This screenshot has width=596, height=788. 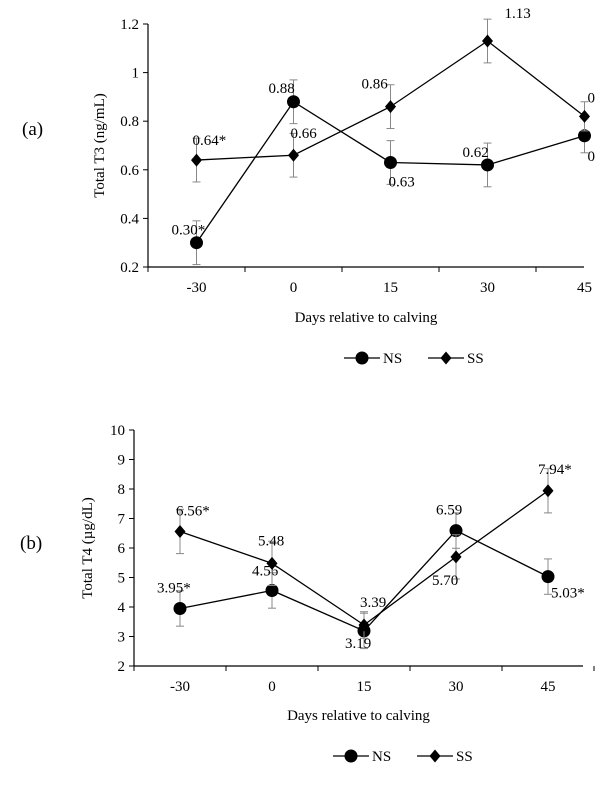 I want to click on y-tick-label: 1.2, so click(x=129, y=25).